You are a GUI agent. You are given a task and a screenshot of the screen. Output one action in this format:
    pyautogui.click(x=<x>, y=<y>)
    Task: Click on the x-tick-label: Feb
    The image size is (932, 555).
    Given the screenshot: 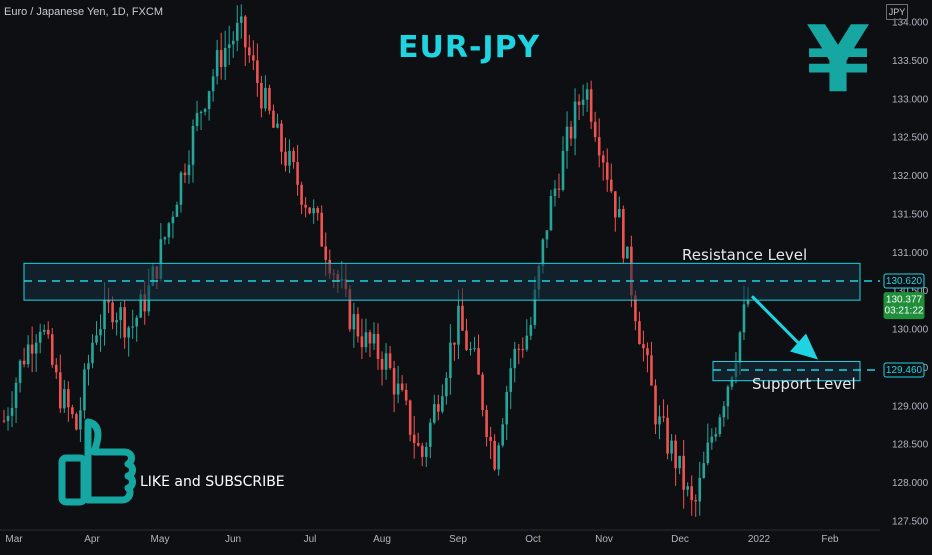 What is the action you would take?
    pyautogui.click(x=830, y=539)
    